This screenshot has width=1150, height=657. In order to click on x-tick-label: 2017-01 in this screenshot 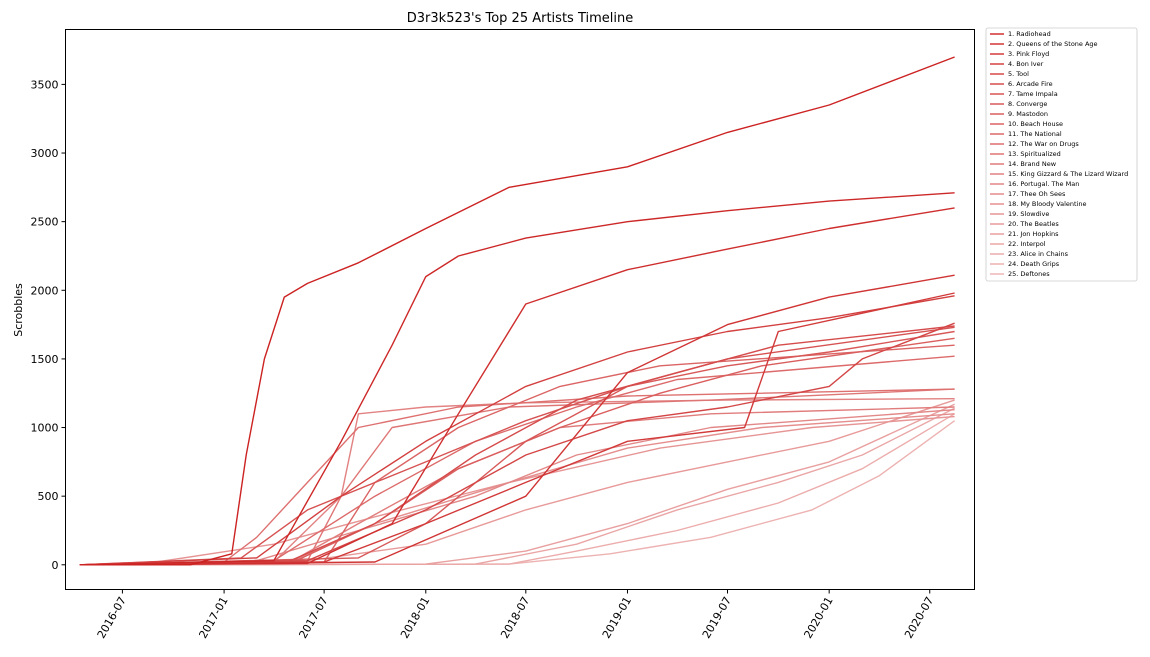, I will do `click(213, 618)`.